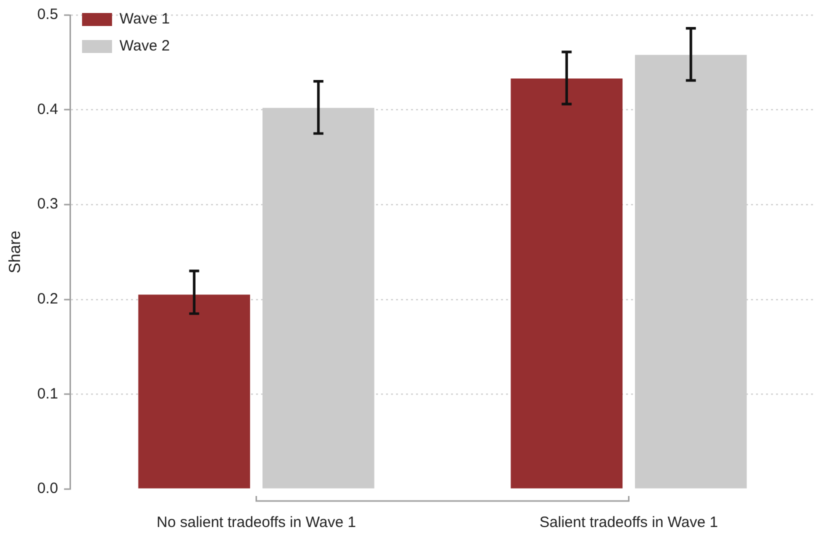 Image resolution: width=819 pixels, height=533 pixels. What do you see at coordinates (47, 15) in the screenshot?
I see `y-tick-label: 0.5` at bounding box center [47, 15].